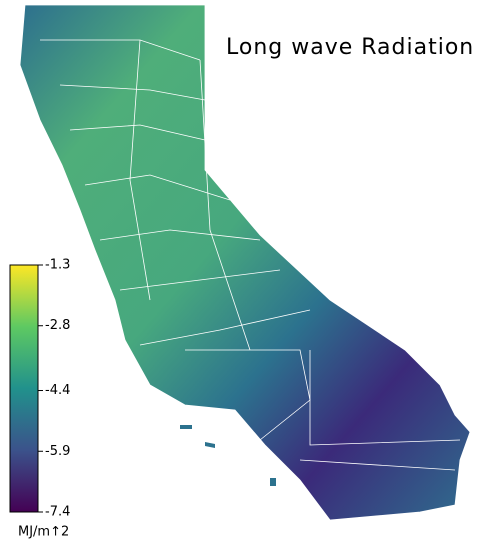 This screenshot has width=502, height=552. Describe the element at coordinates (350, 47) in the screenshot. I see `map-title: Long wave Radiation` at that location.